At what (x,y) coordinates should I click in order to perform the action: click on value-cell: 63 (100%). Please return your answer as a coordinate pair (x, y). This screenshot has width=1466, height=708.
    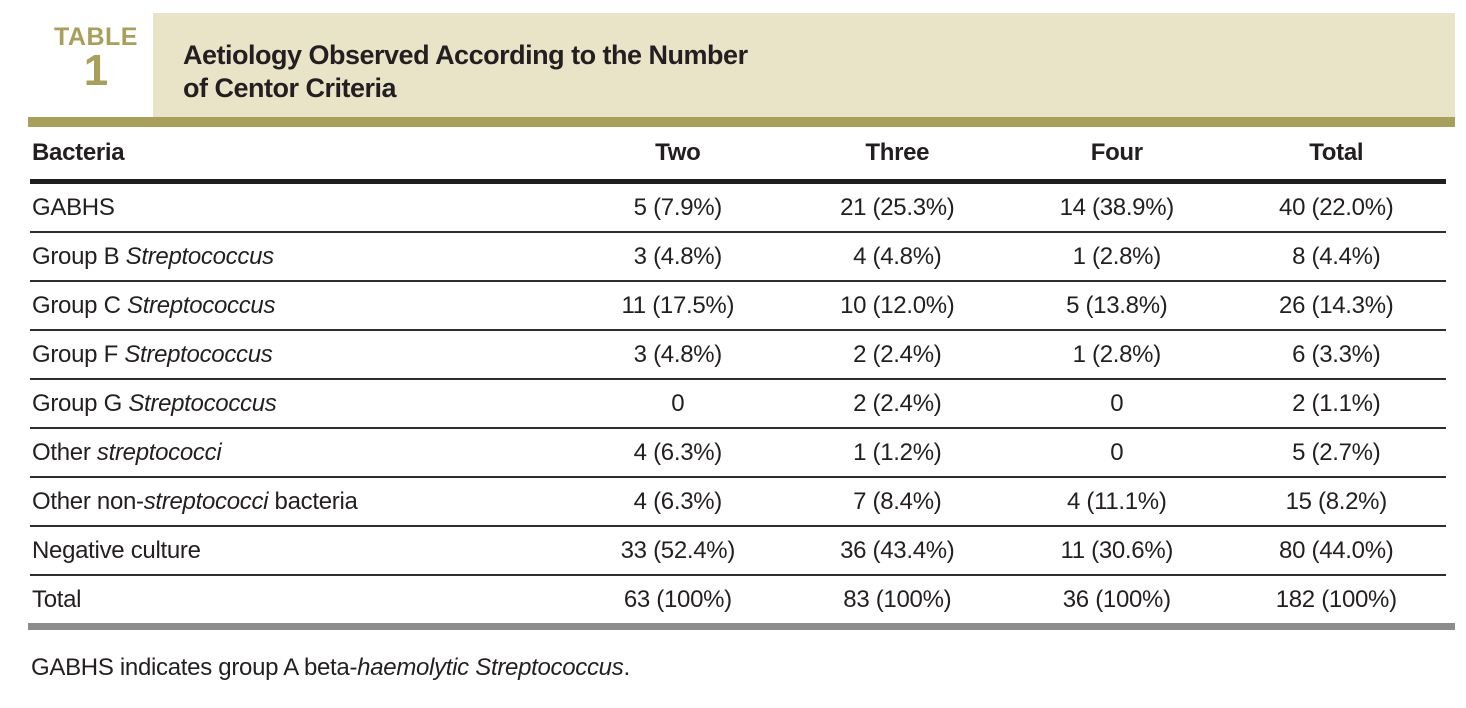
    Looking at the image, I should click on (677, 599).